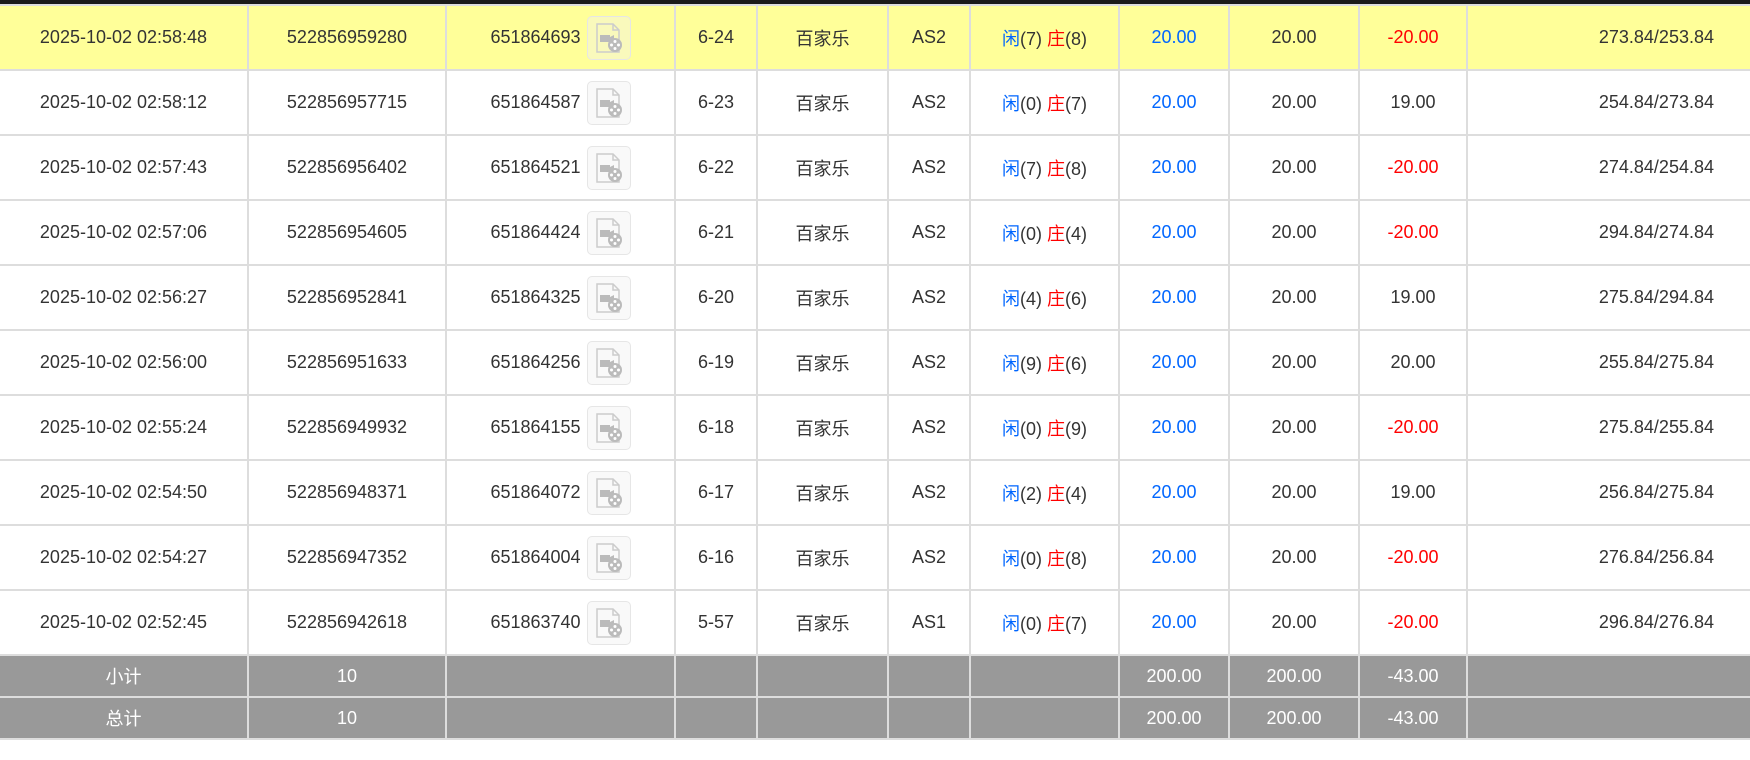 This screenshot has width=1750, height=760. What do you see at coordinates (1044, 427) in the screenshot?
I see `result-cell: 闲(0) 庄(9)` at bounding box center [1044, 427].